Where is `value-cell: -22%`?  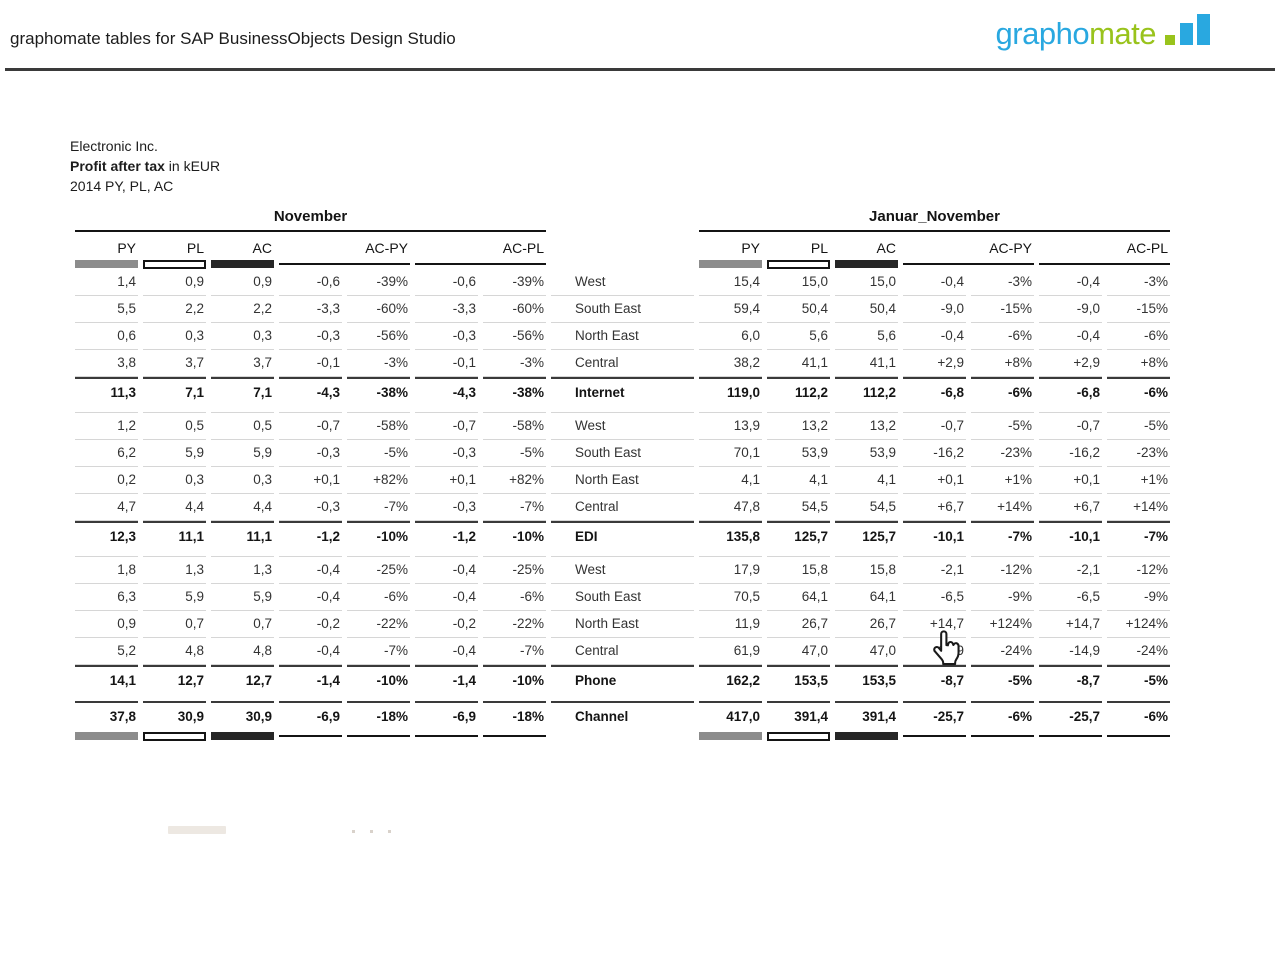 value-cell: -22% is located at coordinates (514, 624).